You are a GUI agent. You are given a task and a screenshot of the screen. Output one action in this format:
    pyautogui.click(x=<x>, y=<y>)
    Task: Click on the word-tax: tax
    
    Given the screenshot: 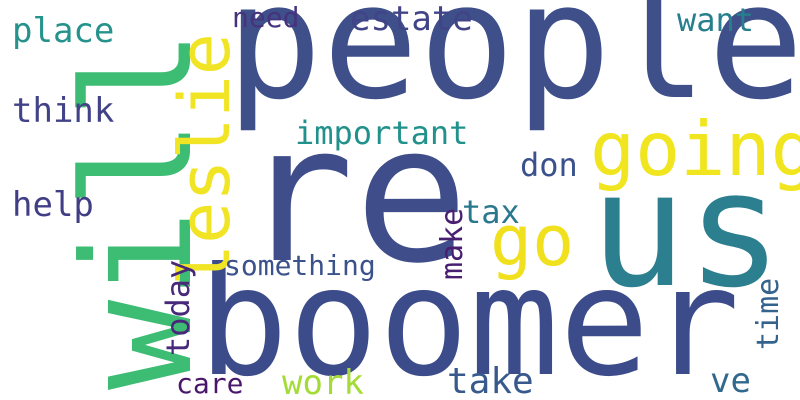 What is the action you would take?
    pyautogui.click(x=491, y=212)
    